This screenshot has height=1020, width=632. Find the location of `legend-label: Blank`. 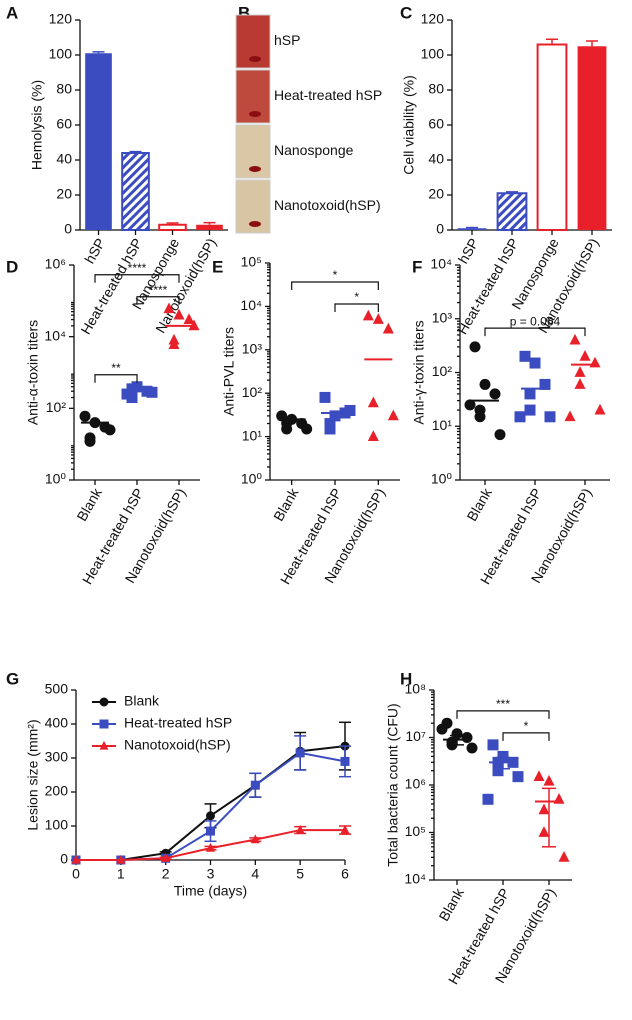

legend-label: Blank is located at coordinates (142, 701).